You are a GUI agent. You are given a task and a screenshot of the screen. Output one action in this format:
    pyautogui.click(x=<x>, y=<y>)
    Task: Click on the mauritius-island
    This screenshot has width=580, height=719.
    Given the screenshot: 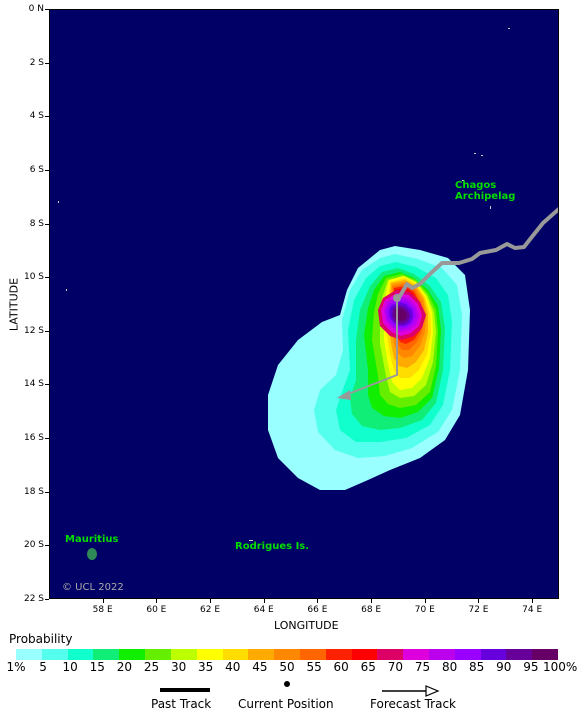 What is the action you would take?
    pyautogui.click(x=92, y=554)
    